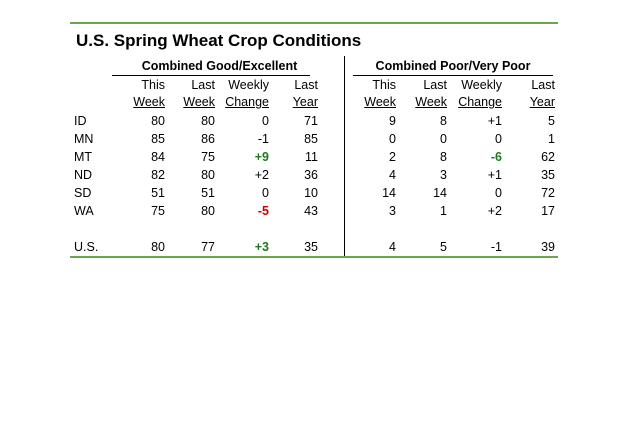  I want to click on row-label: U.S., so click(86, 247).